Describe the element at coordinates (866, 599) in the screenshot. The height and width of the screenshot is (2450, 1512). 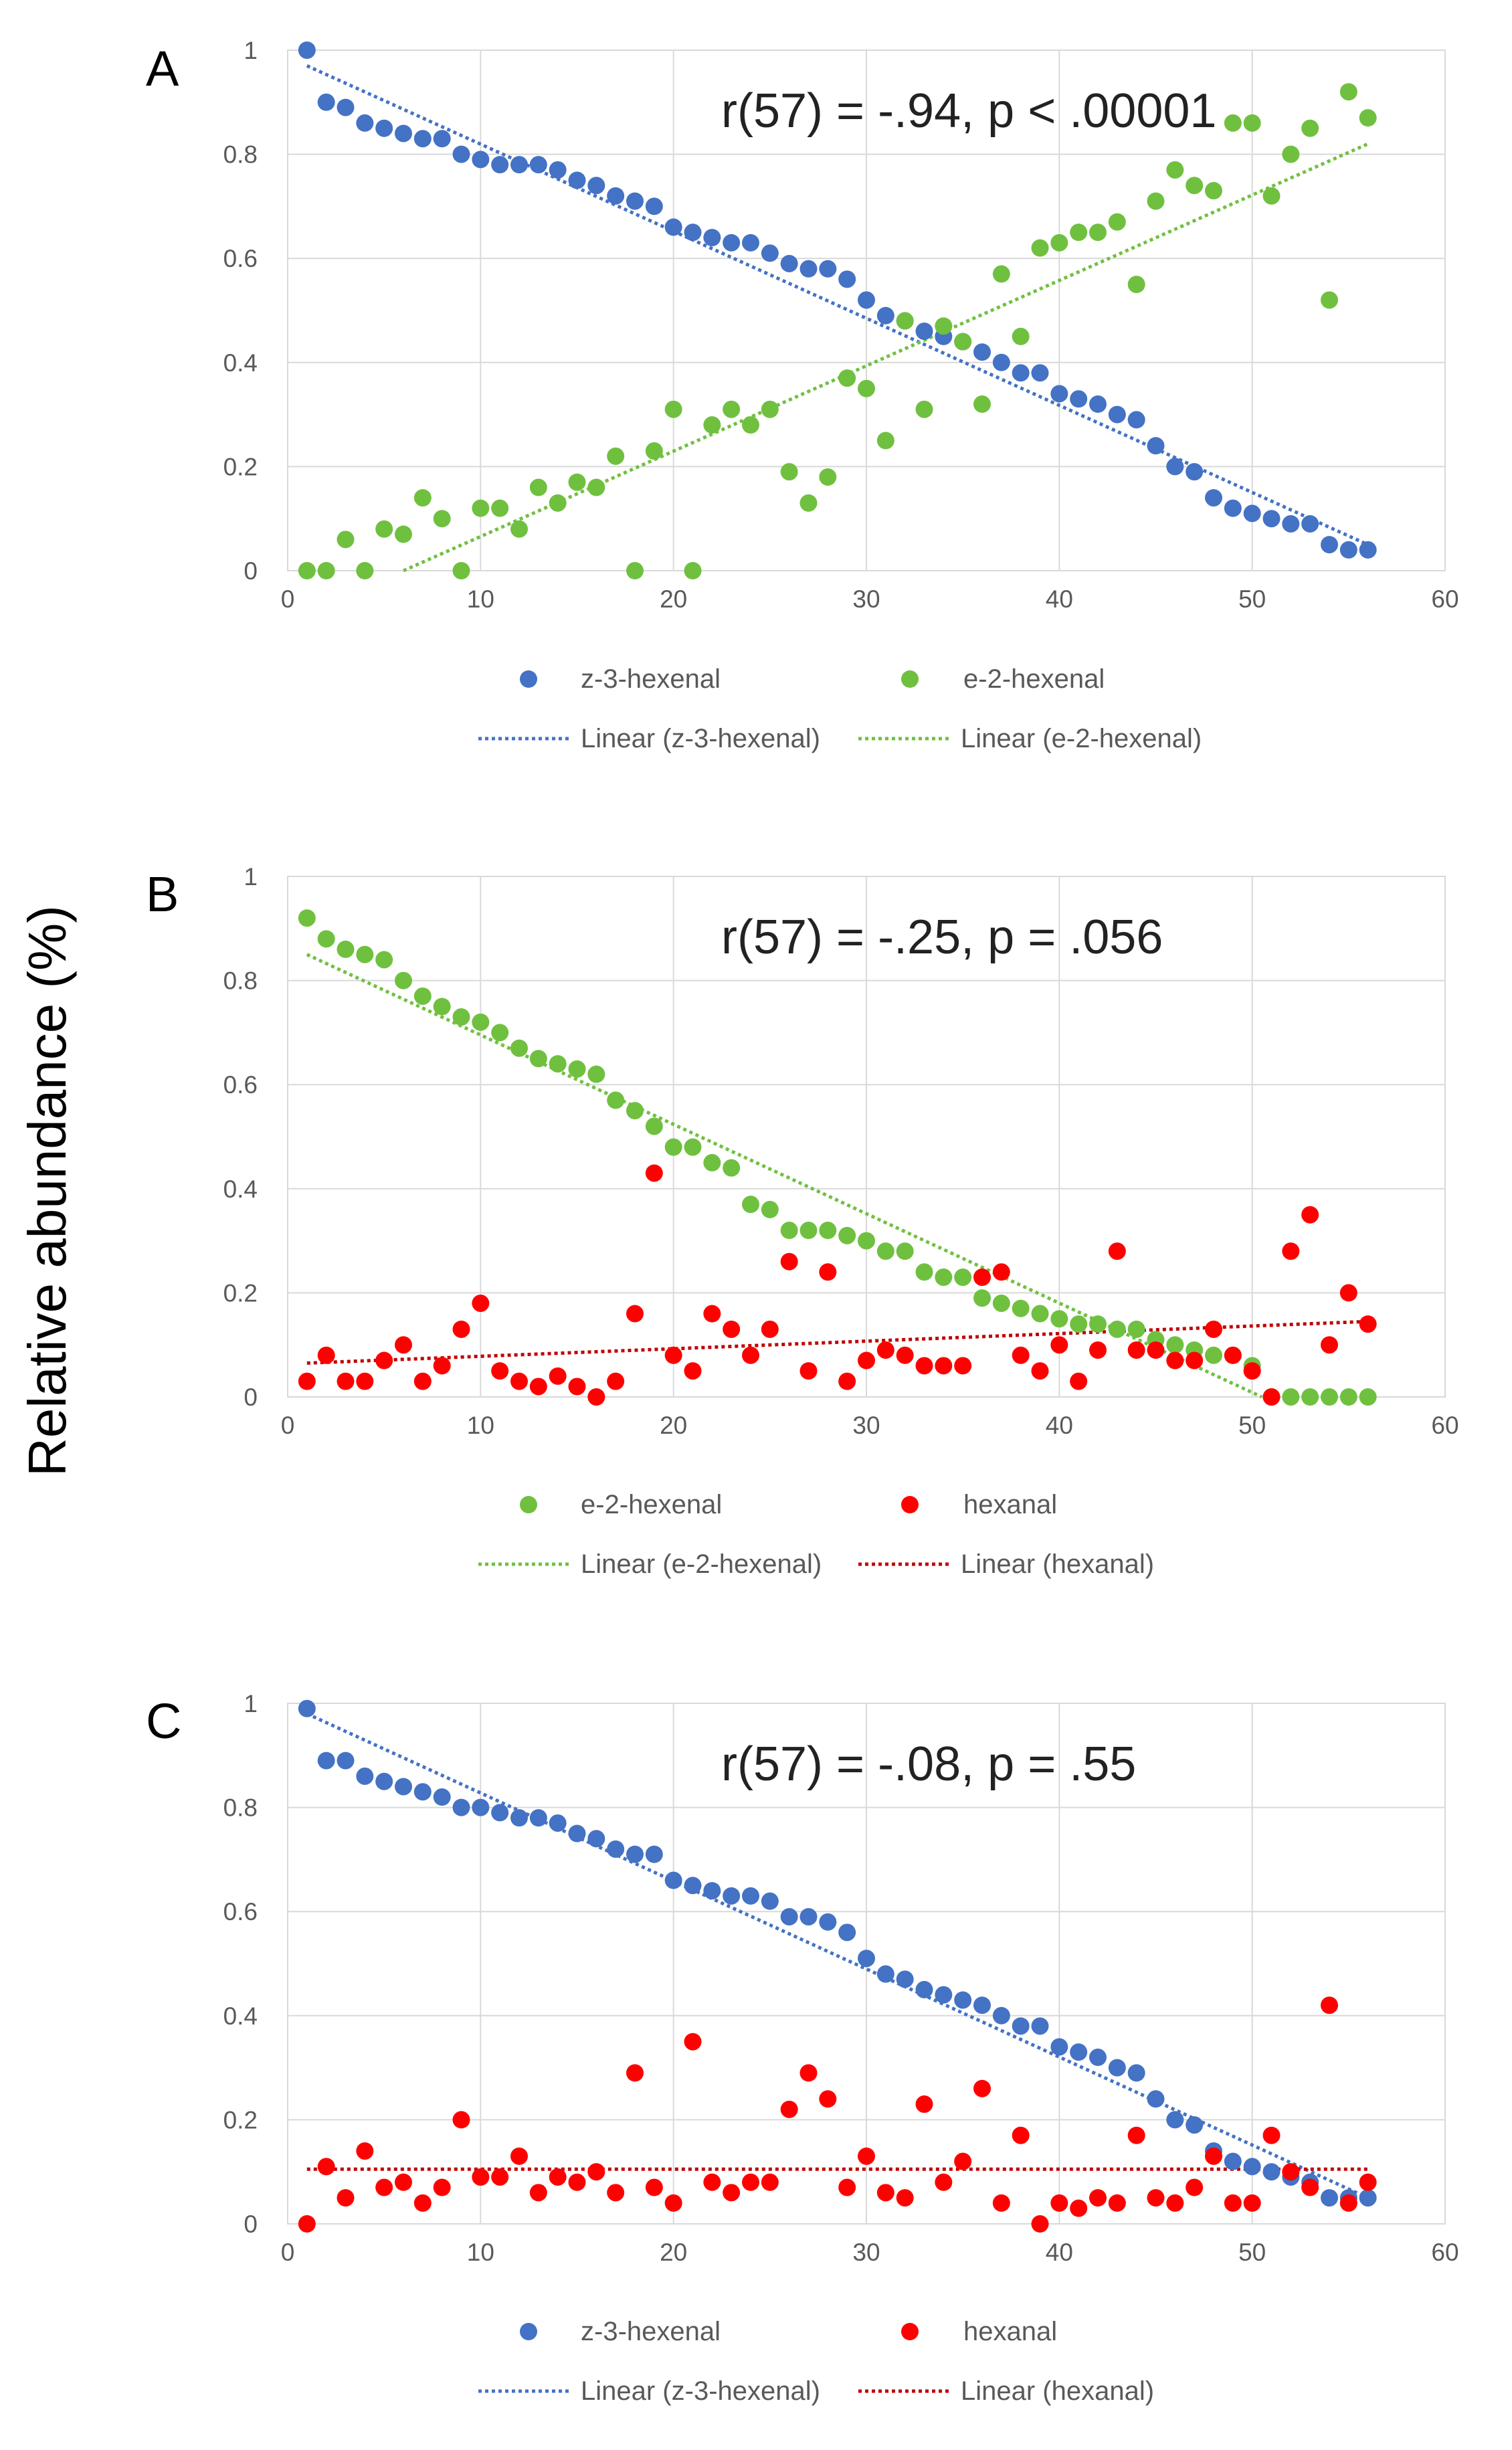
I see `x-tick-label: 30` at that location.